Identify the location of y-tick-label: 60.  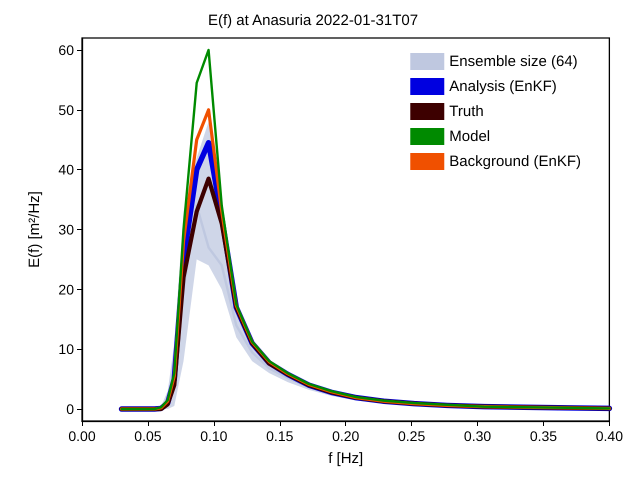
(66, 50).